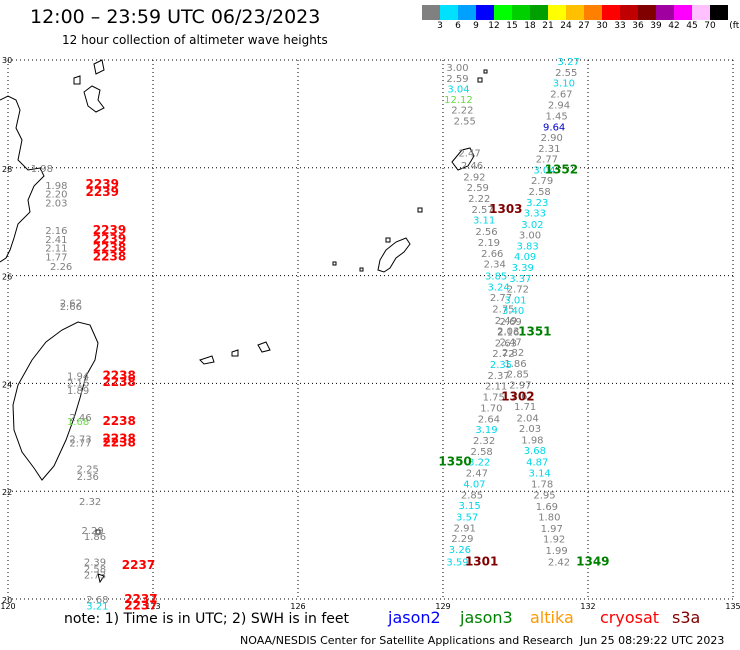 The height and width of the screenshot is (650, 740). I want to click on wave-height-value: 2.47, so click(477, 473).